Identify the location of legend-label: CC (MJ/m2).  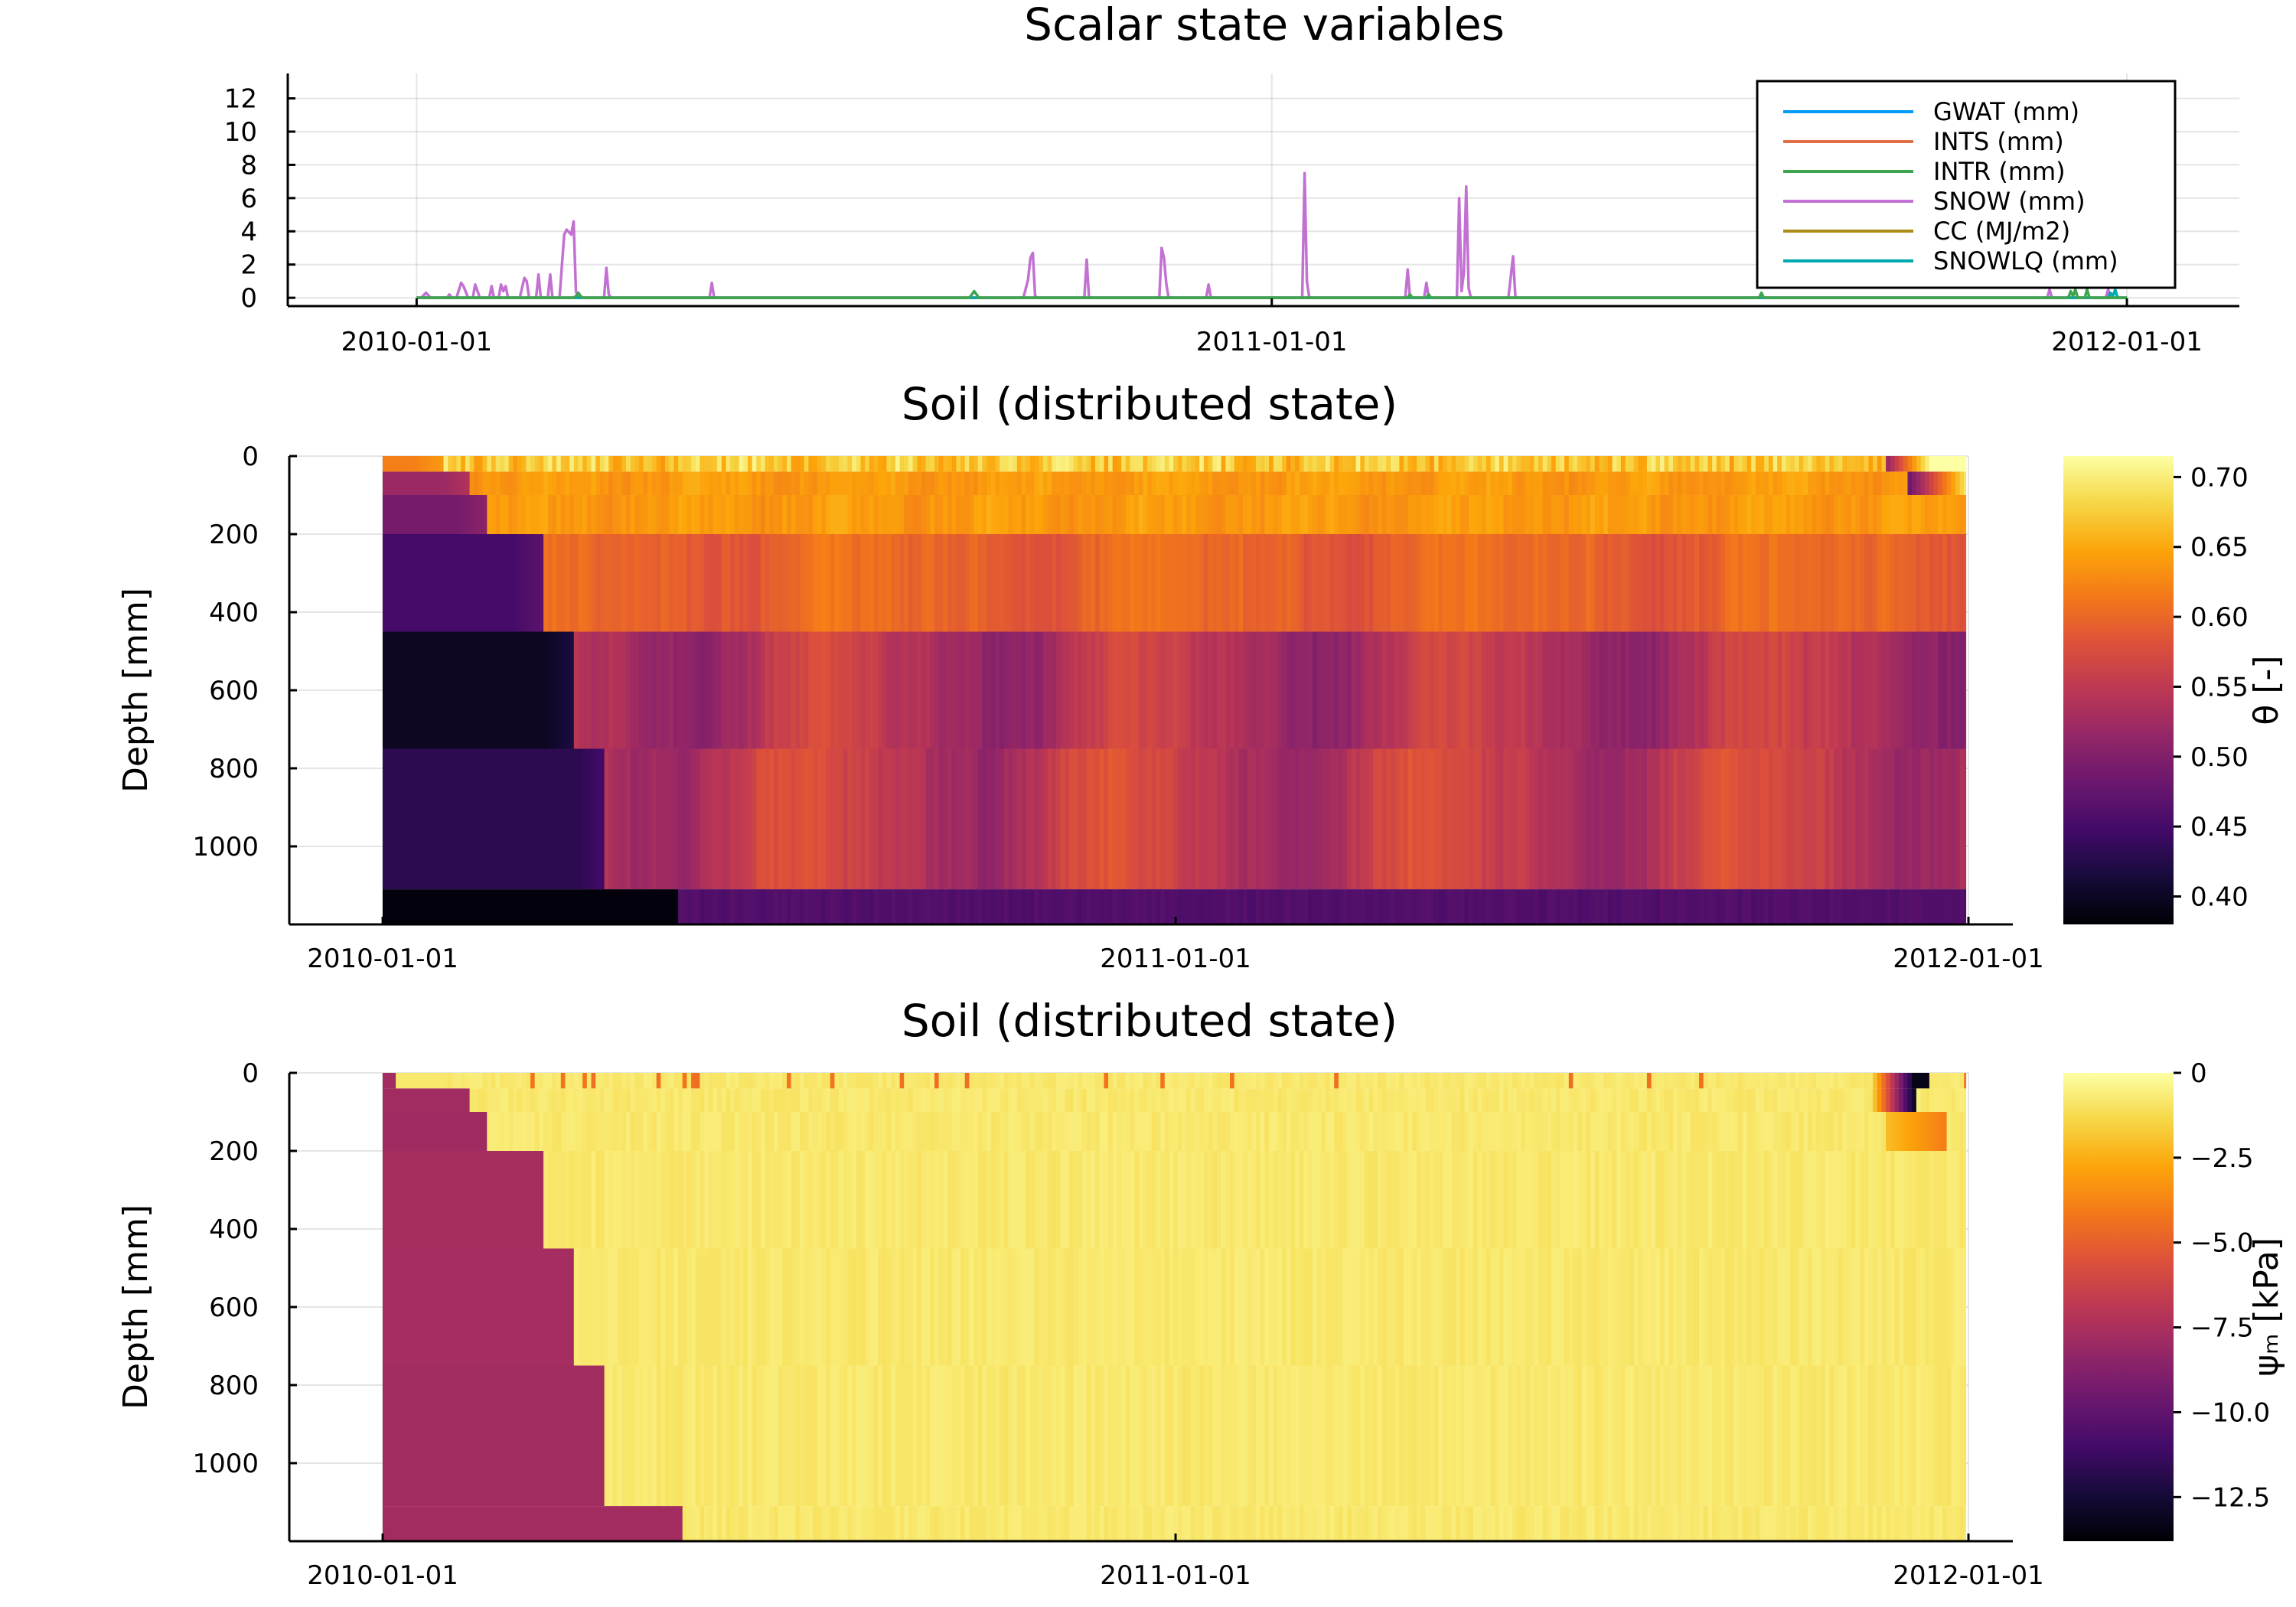
(2001, 231).